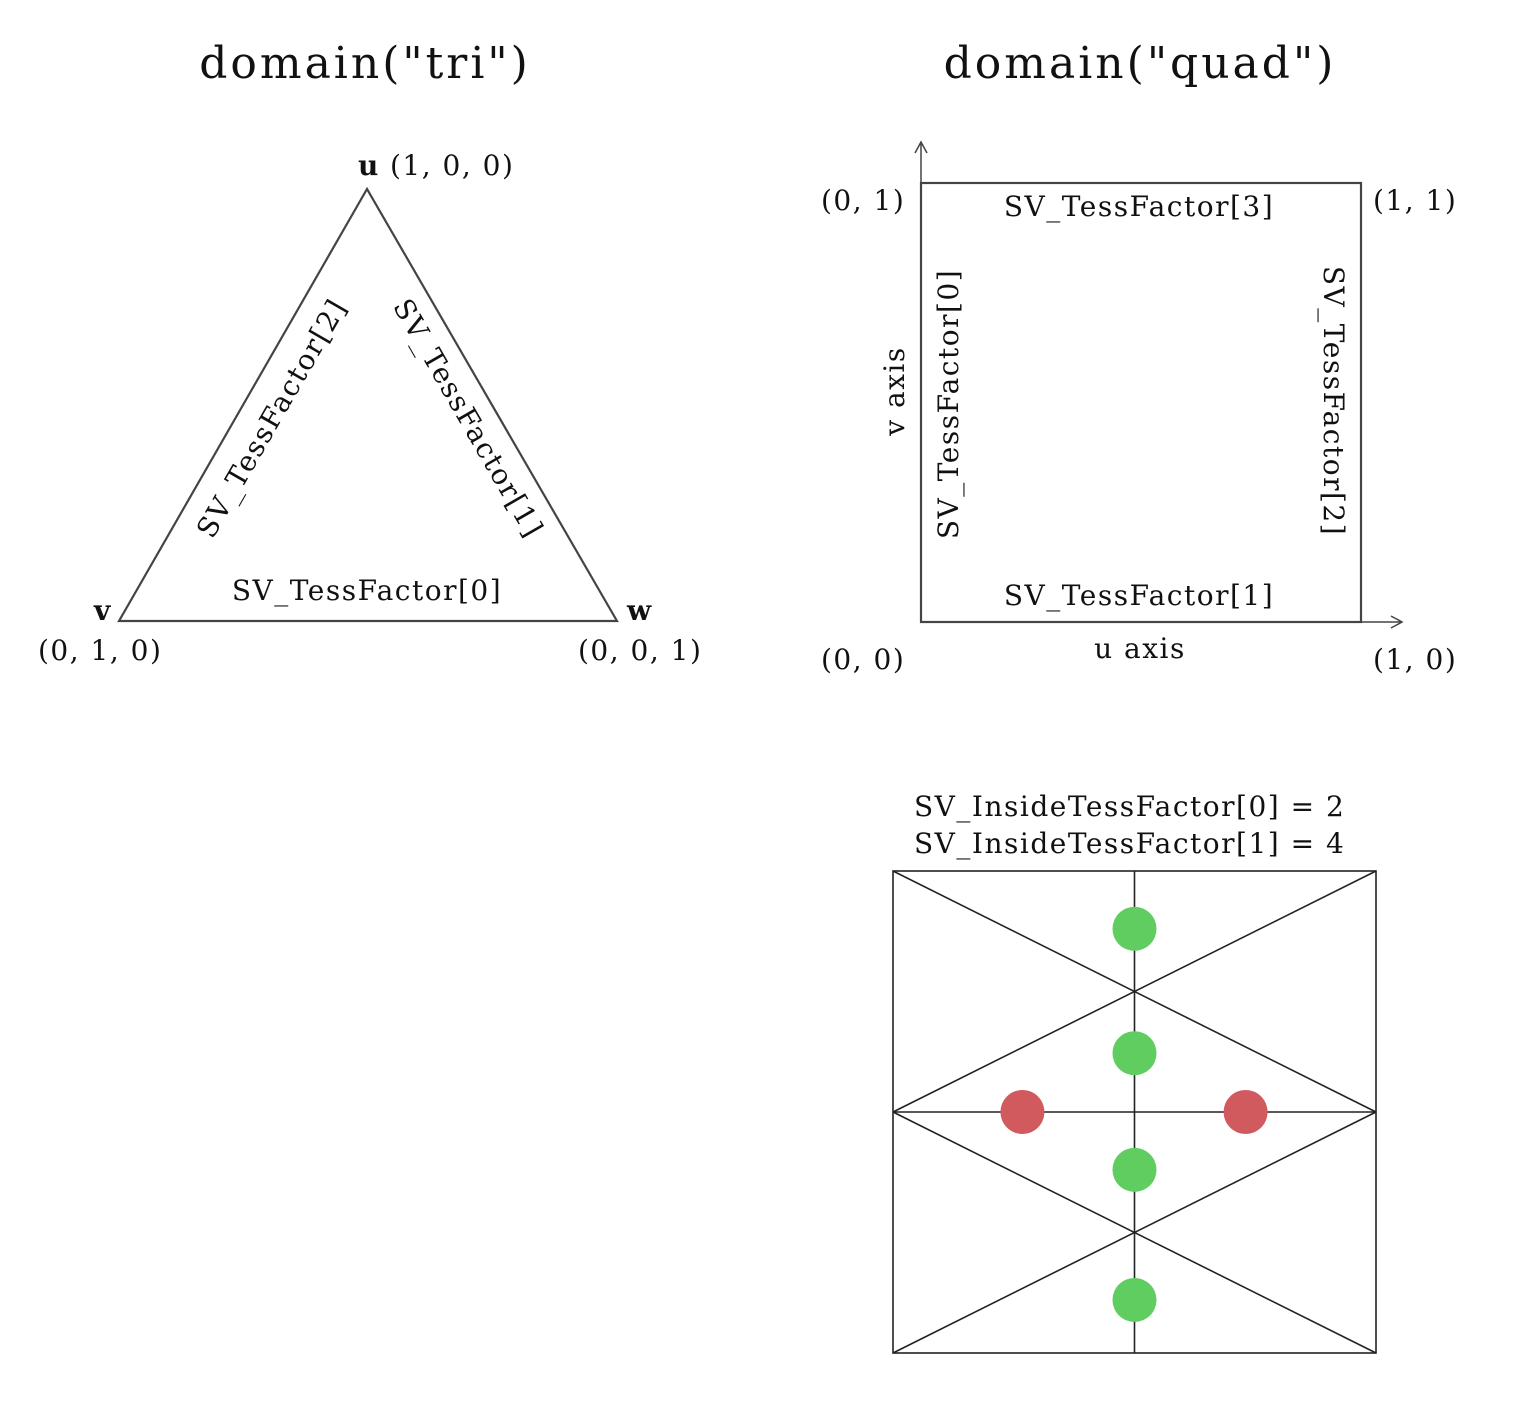 Image resolution: width=1530 pixels, height=1417 pixels. Describe the element at coordinates (1129, 843) in the screenshot. I see `inside-factor-1-label: SV_InsideTessFactor[1] = 4` at that location.